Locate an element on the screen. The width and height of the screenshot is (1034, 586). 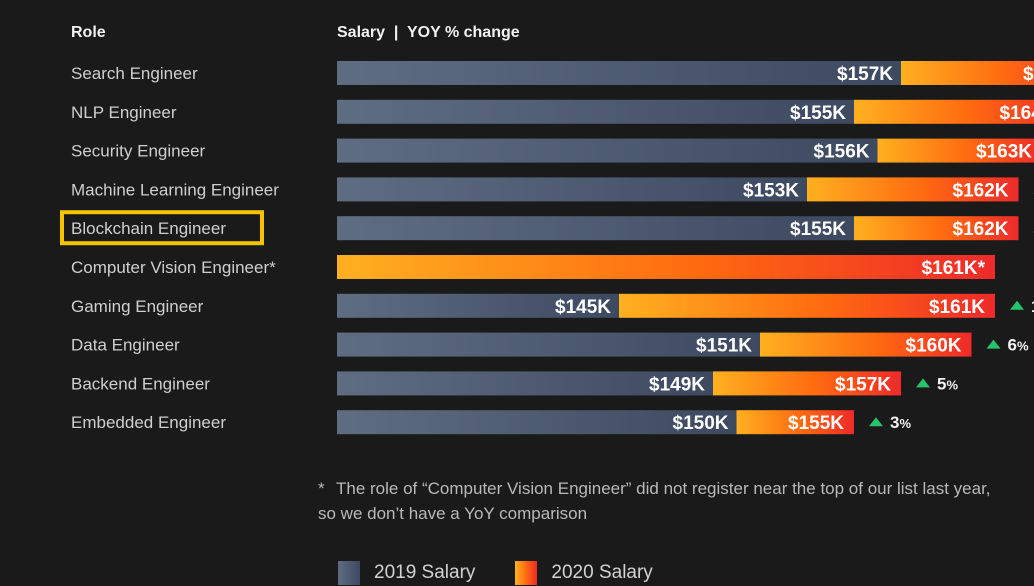
role-label: Data Engineer is located at coordinates (125, 345).